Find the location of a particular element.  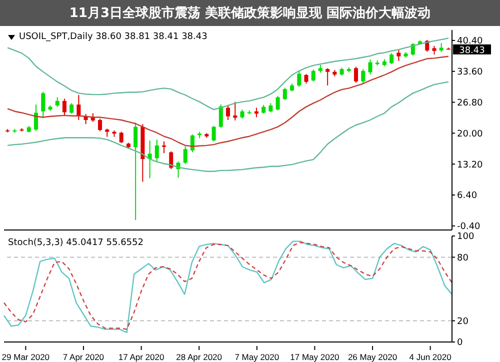

y-tick-label: -0.40 is located at coordinates (469, 227).